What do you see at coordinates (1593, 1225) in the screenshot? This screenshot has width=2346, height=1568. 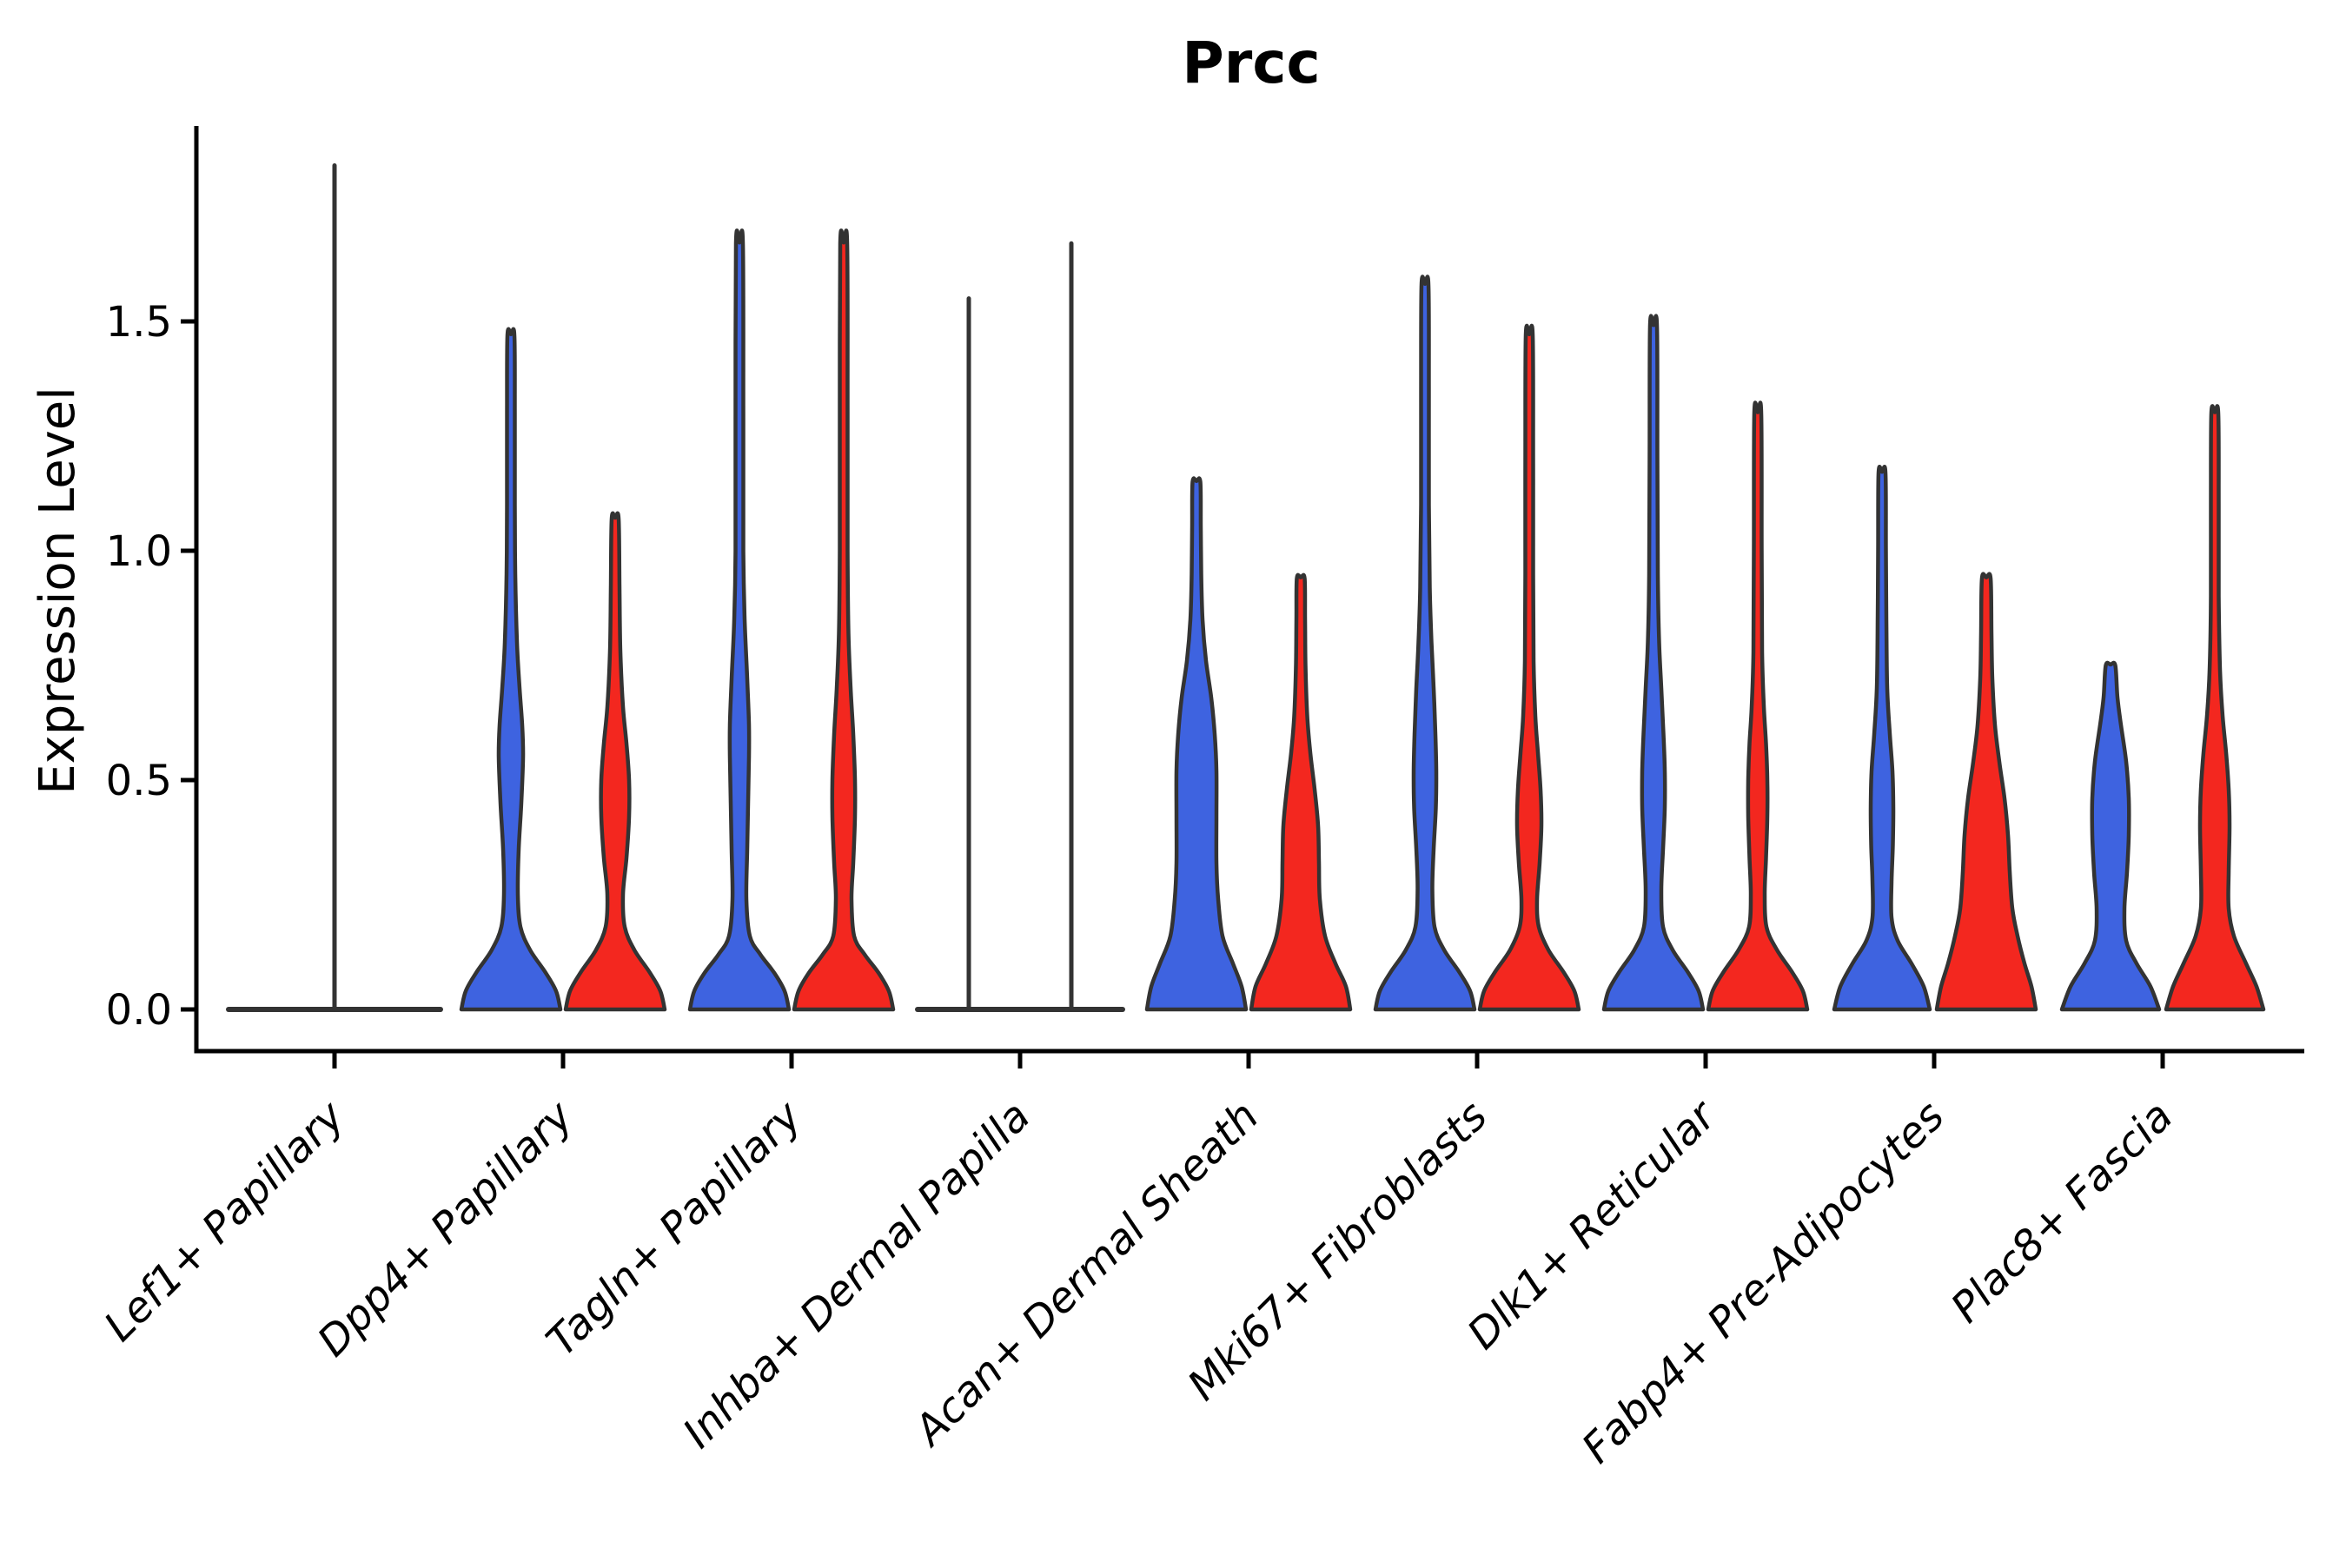 I see `x-tick-label: Dlk1+ Reticular` at bounding box center [1593, 1225].